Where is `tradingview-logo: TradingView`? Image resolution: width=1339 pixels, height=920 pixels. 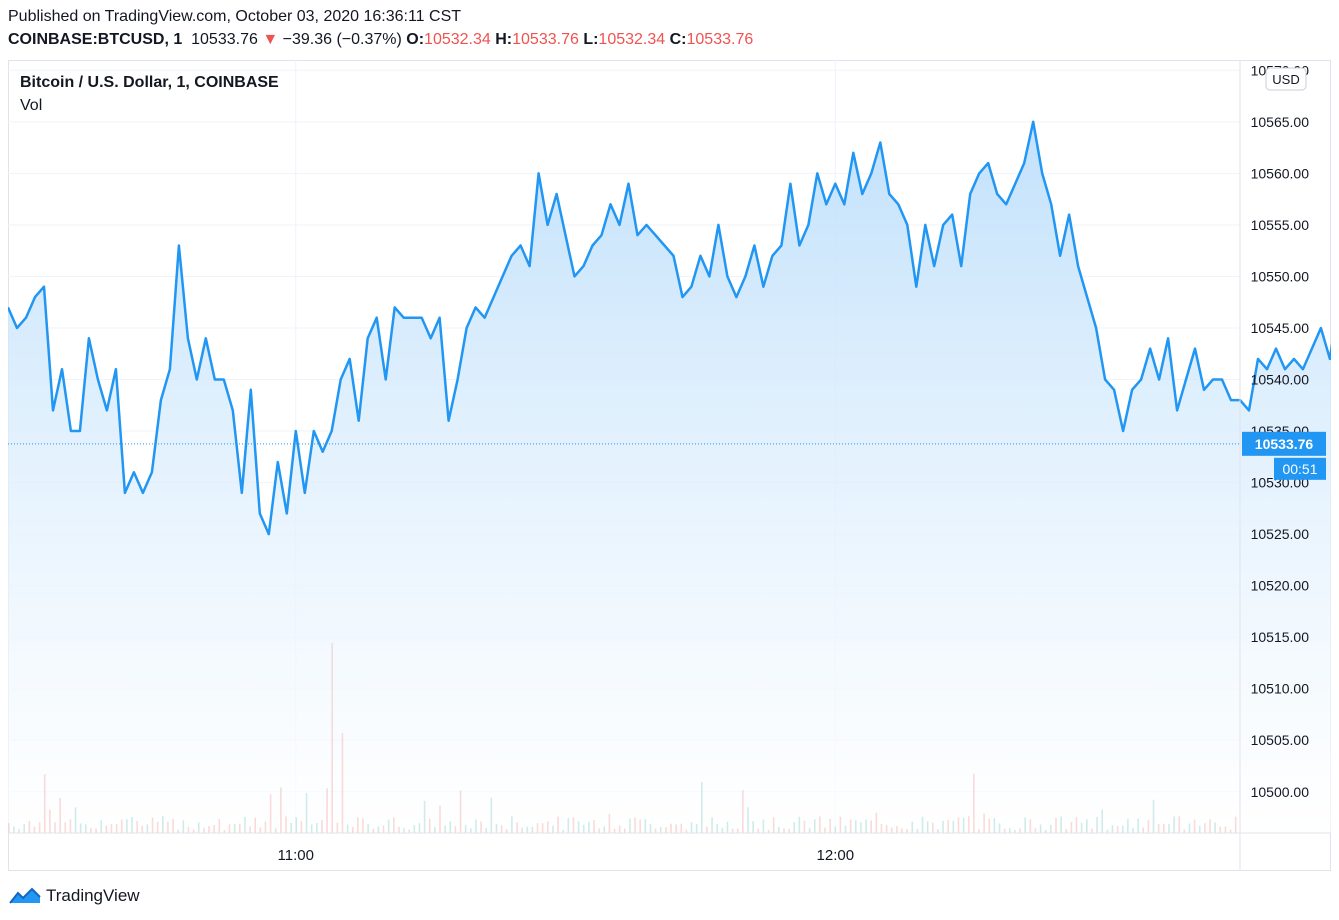
tradingview-logo: TradingView is located at coordinates (74, 896).